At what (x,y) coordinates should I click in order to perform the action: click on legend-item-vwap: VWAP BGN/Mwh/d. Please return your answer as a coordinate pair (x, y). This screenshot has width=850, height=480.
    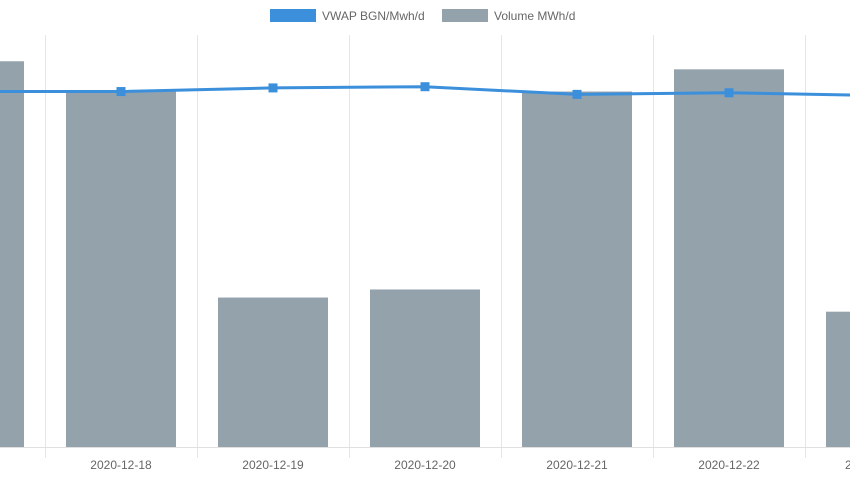
    Looking at the image, I should click on (347, 16).